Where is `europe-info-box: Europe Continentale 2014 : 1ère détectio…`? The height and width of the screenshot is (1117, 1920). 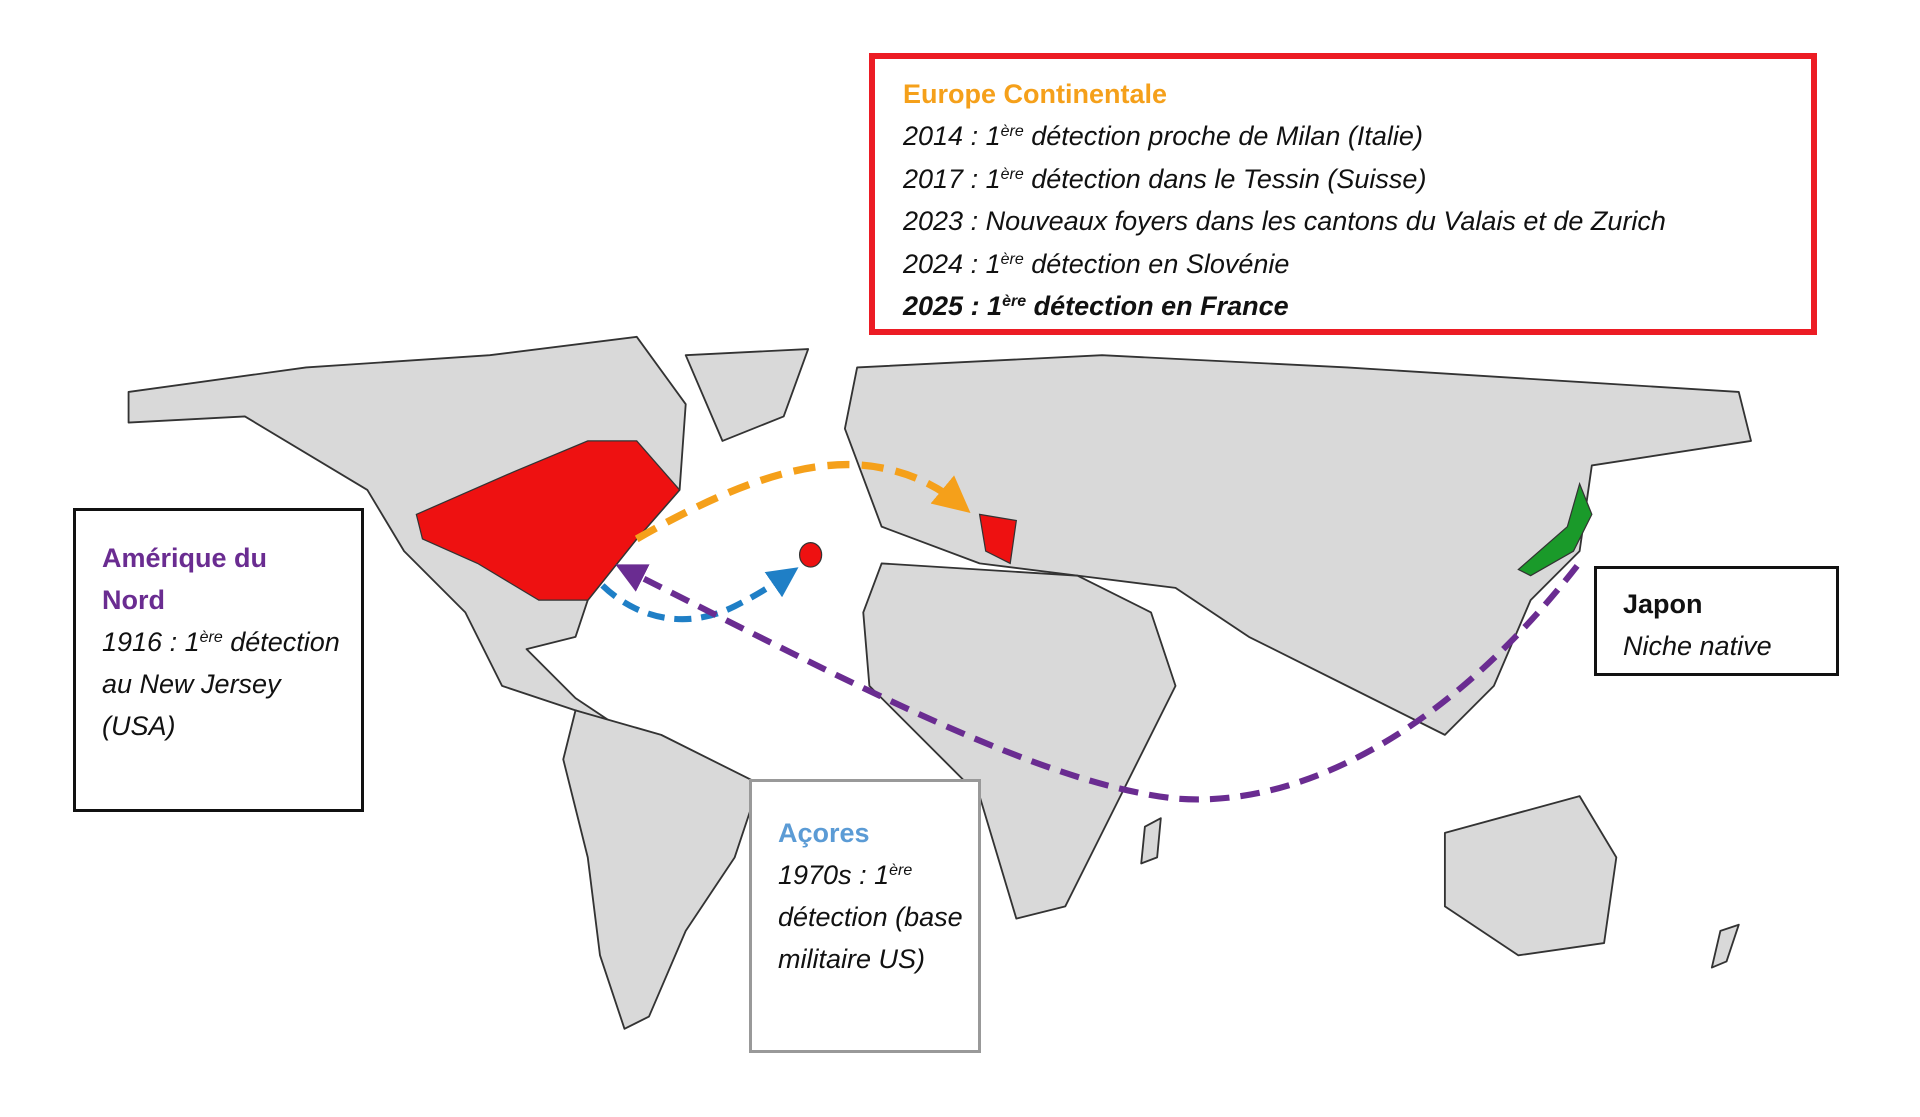
europe-info-box: Europe Continentale 2014 : 1ère détectio… is located at coordinates (1343, 194).